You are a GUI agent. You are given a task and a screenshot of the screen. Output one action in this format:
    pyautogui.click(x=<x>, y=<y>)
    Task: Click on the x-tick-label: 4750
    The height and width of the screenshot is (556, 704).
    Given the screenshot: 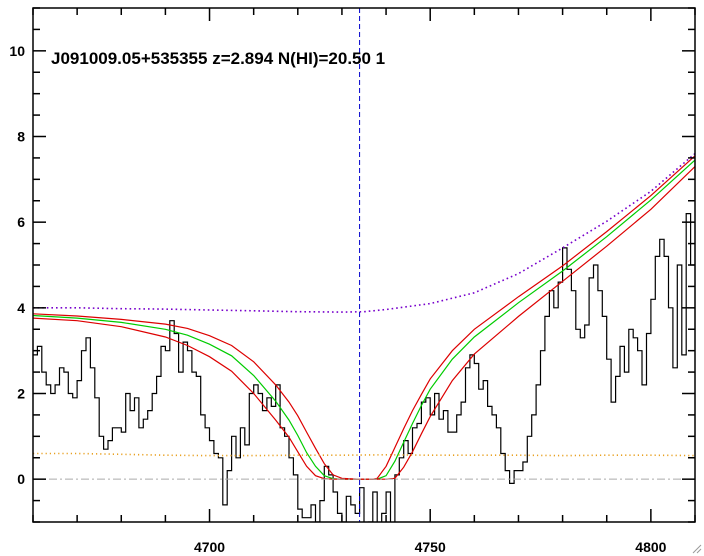 What is the action you would take?
    pyautogui.click(x=430, y=547)
    